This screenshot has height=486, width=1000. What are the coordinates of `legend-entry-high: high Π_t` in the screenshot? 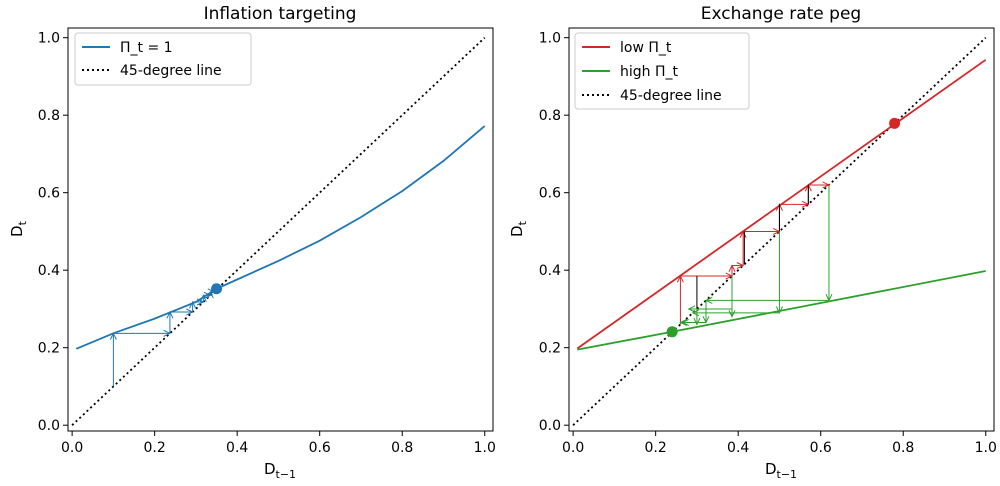 It's located at (649, 72).